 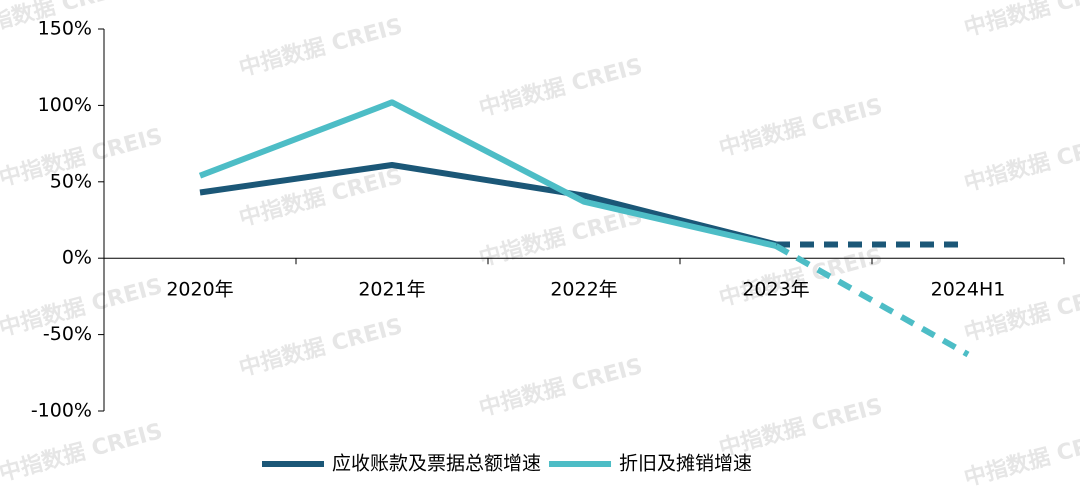 I want to click on x-tick-label: 2024H1, so click(x=968, y=290).